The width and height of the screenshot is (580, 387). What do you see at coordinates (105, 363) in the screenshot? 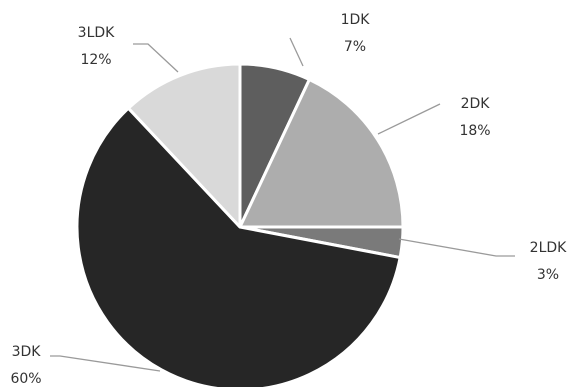
I see `leader-line-3dk` at bounding box center [105, 363].